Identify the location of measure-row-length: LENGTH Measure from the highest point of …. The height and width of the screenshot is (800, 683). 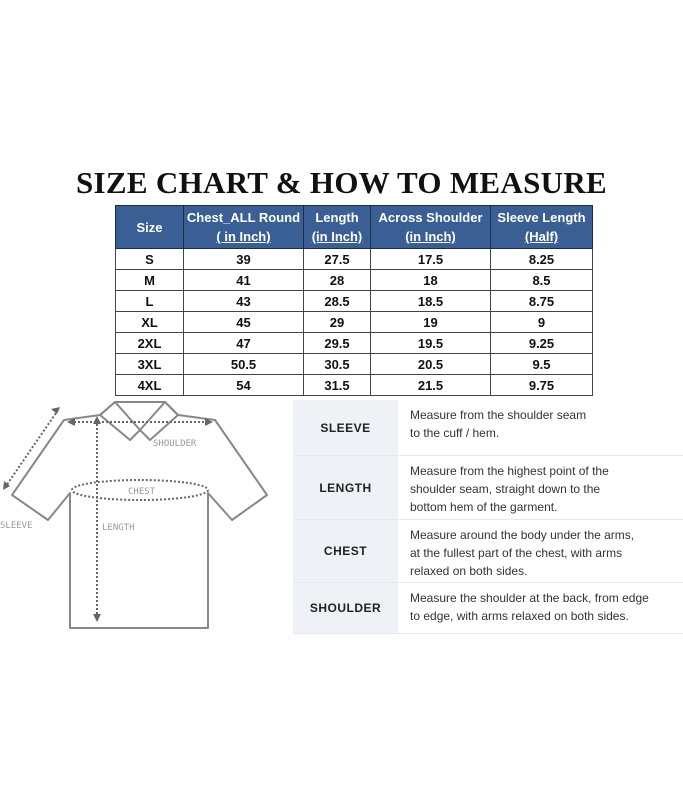
(488, 488).